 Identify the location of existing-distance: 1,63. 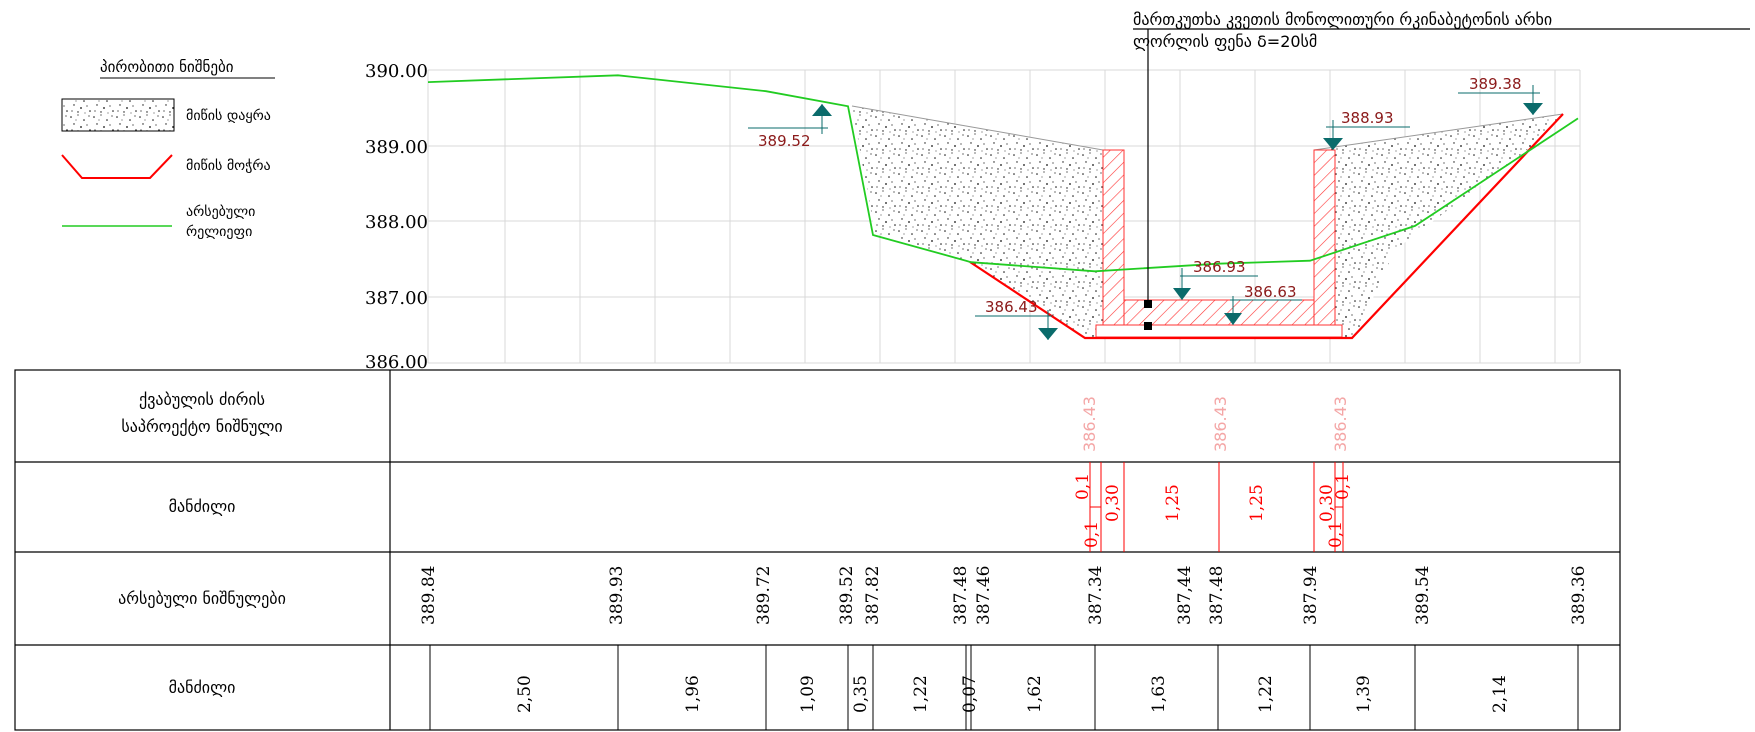
(1159, 694).